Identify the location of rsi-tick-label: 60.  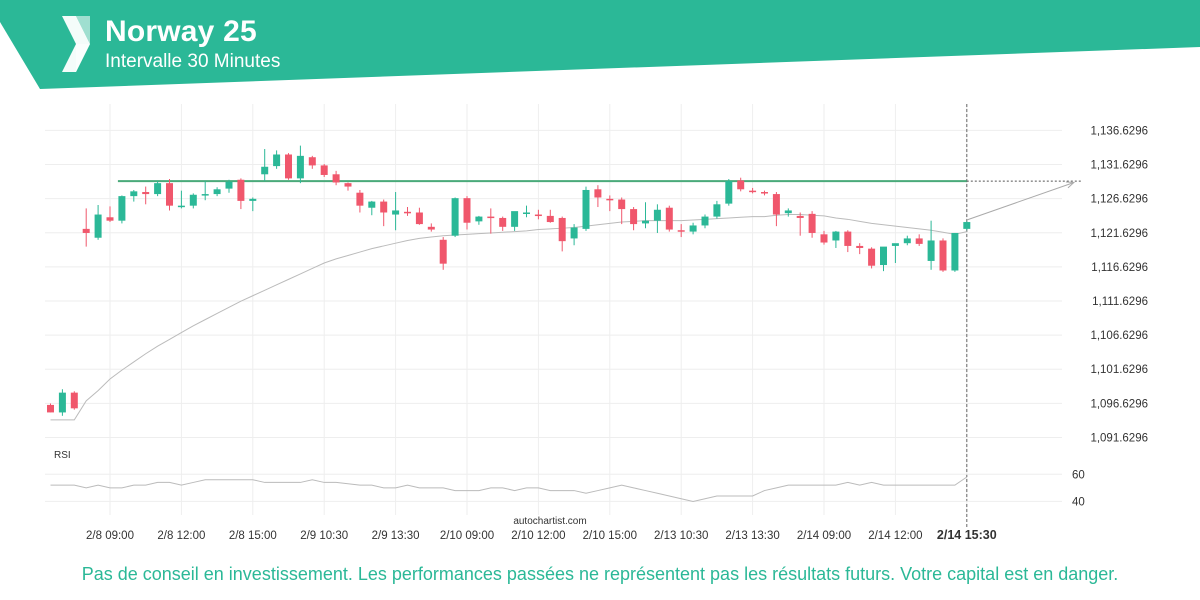
(1078, 475).